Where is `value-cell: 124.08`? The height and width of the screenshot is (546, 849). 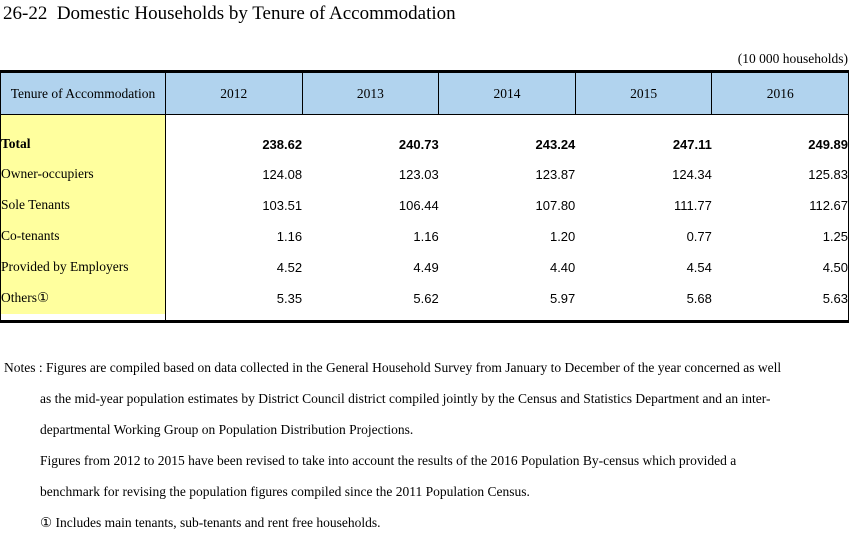 value-cell: 124.08 is located at coordinates (282, 174).